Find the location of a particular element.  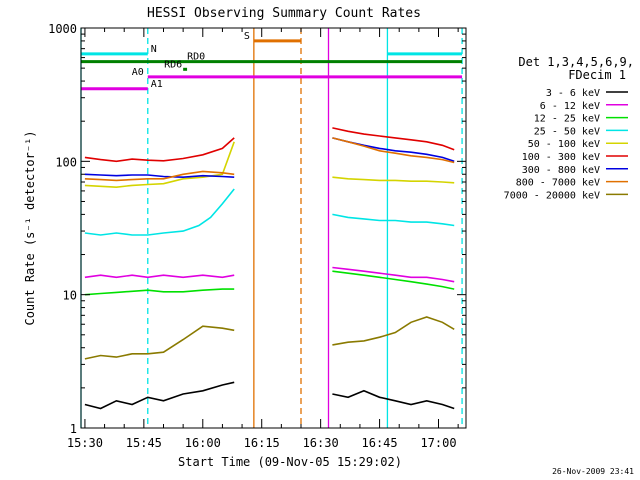

flag-label-rd6: RD6 is located at coordinates (173, 64).